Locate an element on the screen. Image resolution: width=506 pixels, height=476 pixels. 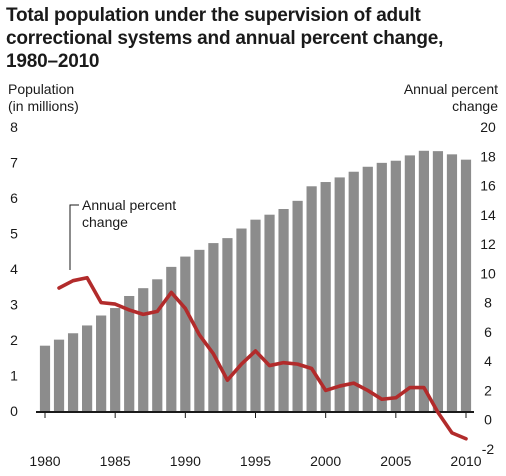
left-axis-label-line-2: (in millions) is located at coordinates (43, 106).